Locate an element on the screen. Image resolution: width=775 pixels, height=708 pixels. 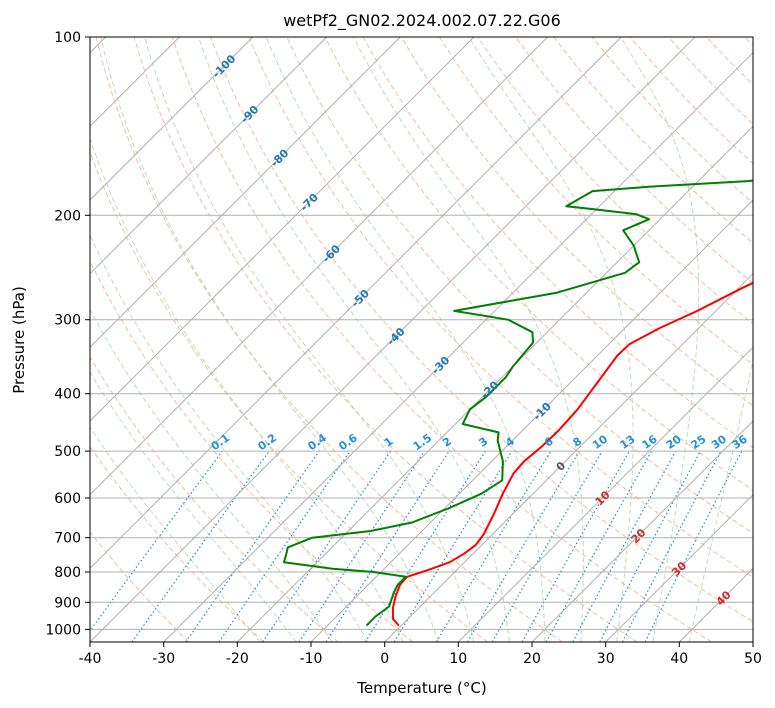
x-tick-label: 20 is located at coordinates (532, 659).